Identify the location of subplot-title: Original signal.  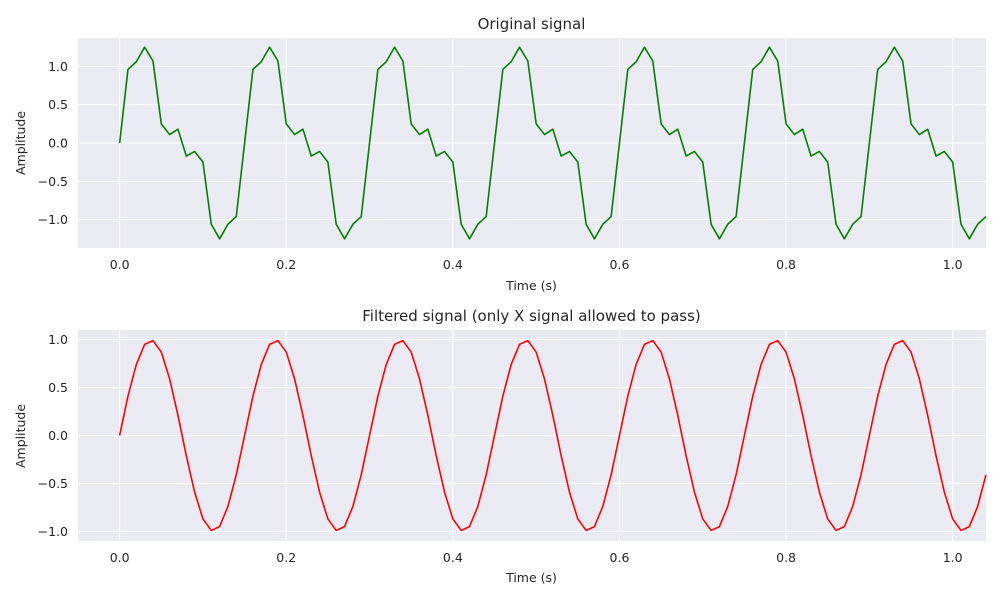
(532, 24).